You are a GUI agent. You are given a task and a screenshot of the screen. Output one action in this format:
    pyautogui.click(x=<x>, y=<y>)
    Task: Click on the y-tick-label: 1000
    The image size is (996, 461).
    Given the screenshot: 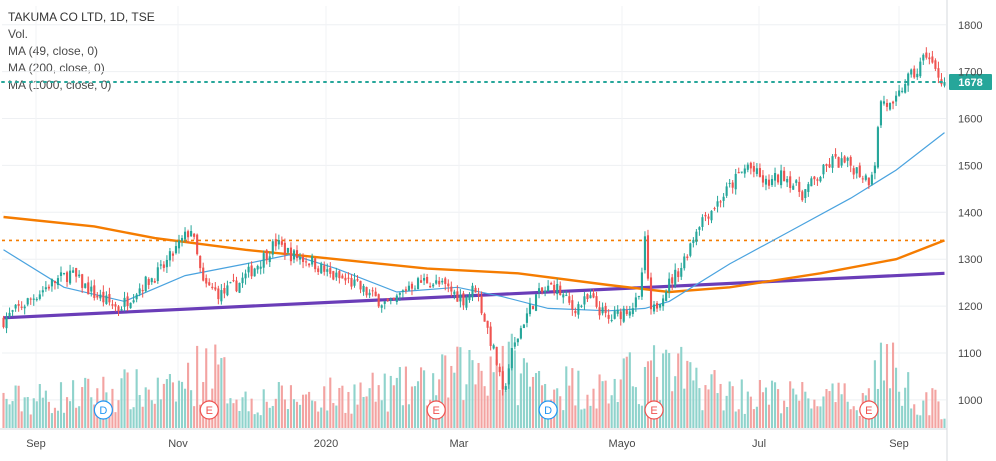 What is the action you would take?
    pyautogui.click(x=970, y=401)
    